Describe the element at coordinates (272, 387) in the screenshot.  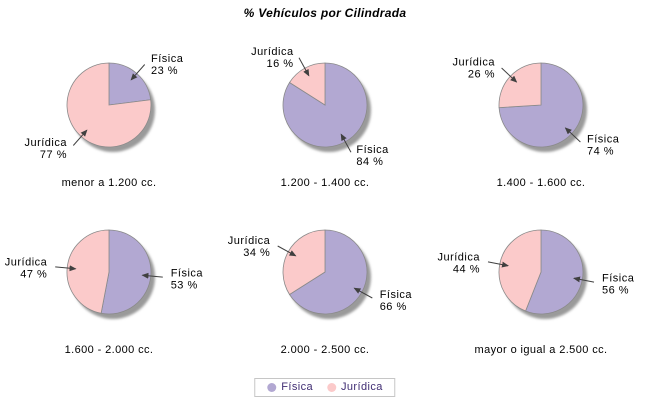
I see `fisica-legend-marker` at that location.